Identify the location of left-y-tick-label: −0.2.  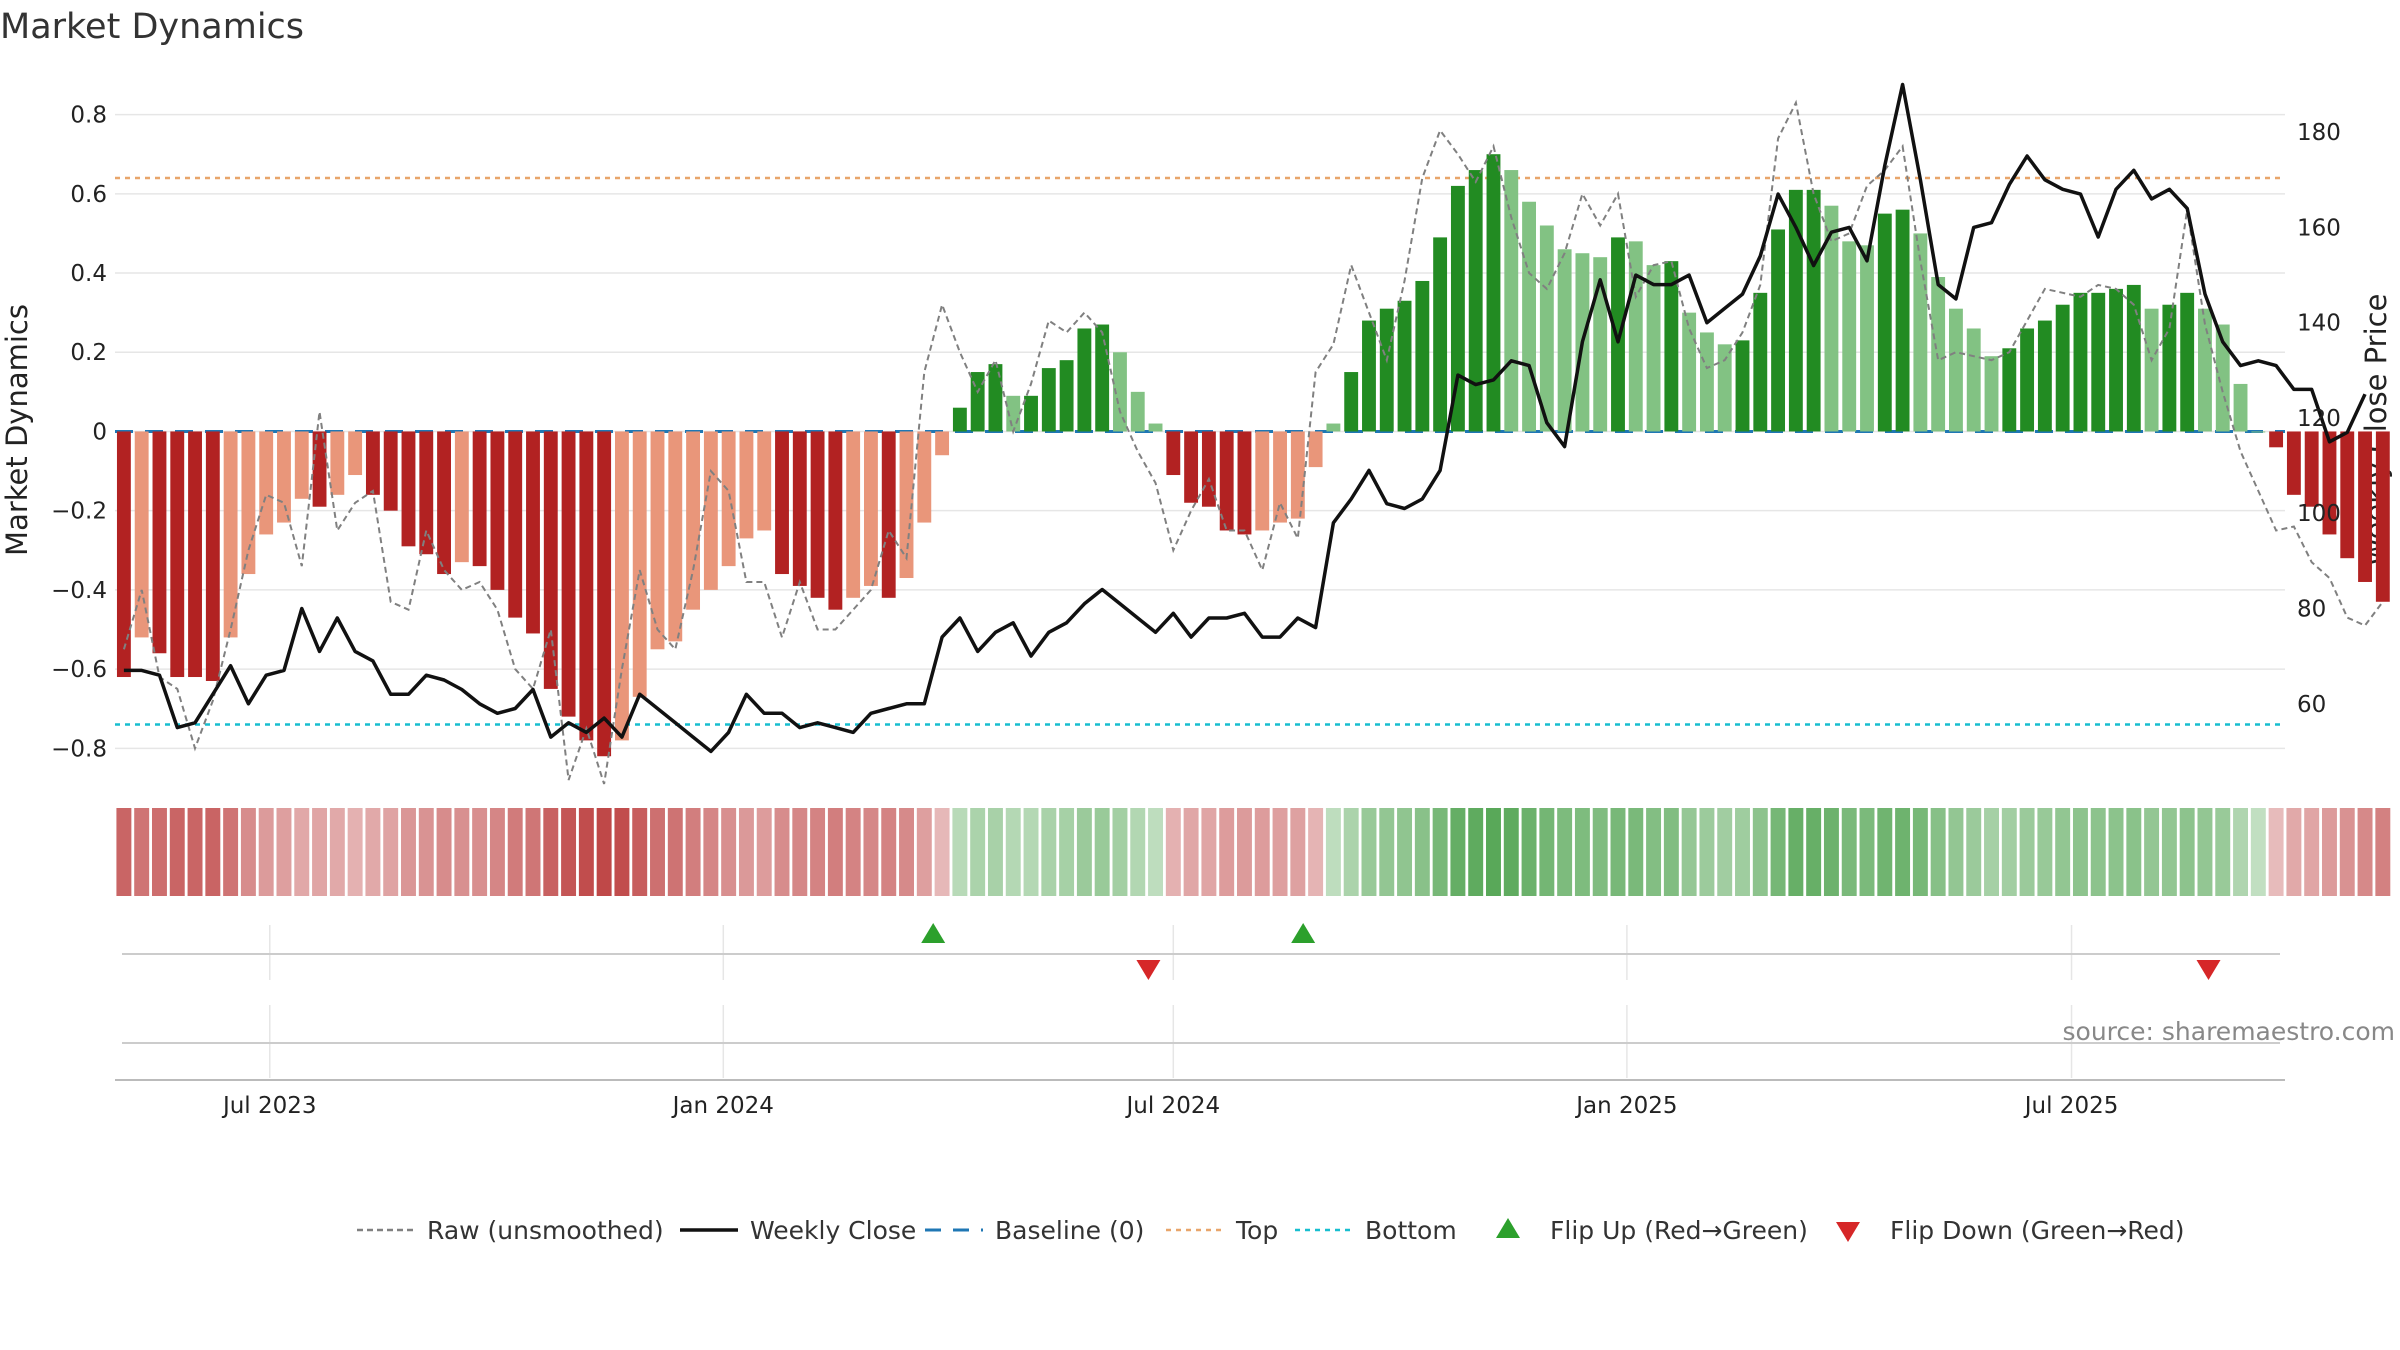
(79, 512).